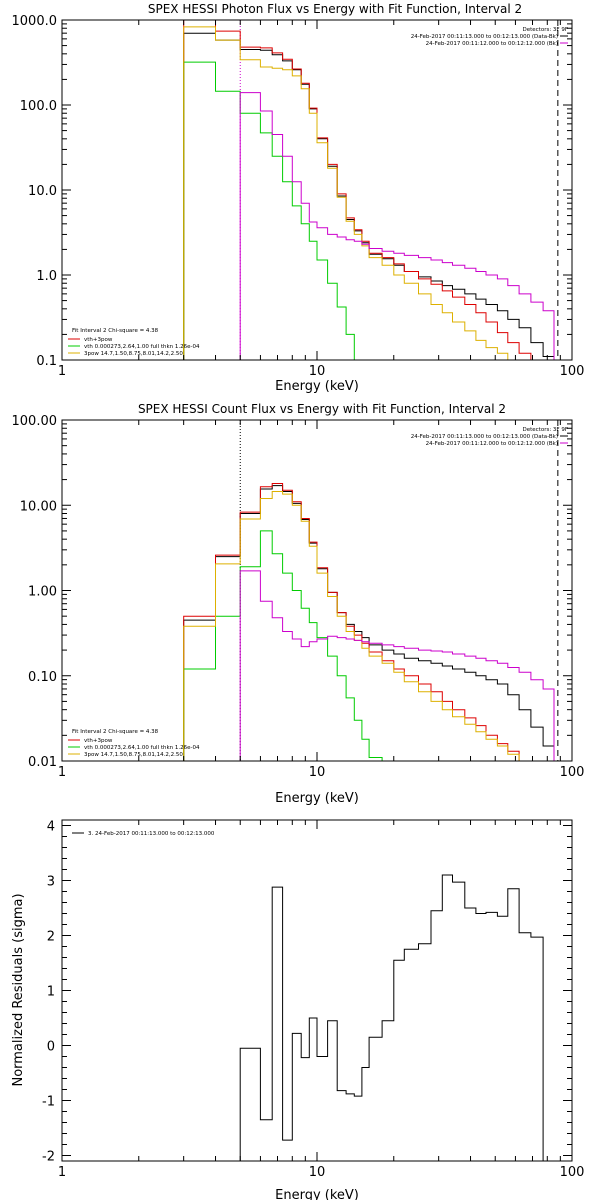 This screenshot has width=600, height=1200. Describe the element at coordinates (48, 1157) in the screenshot. I see `y-tick-label: -2` at that location.